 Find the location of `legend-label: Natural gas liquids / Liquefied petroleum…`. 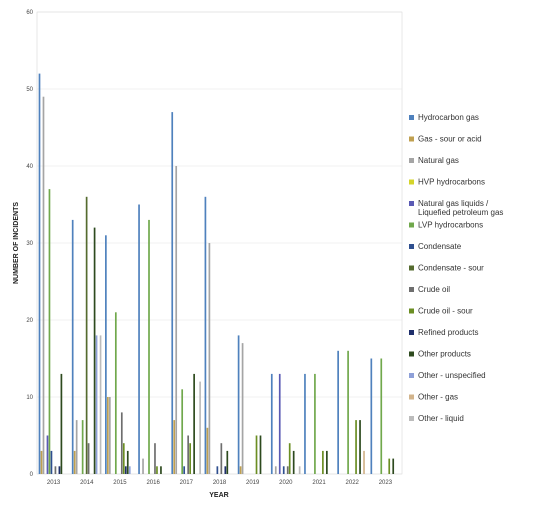

legend-label: Natural gas liquids / Liquefied petroleum… is located at coordinates (460, 208).